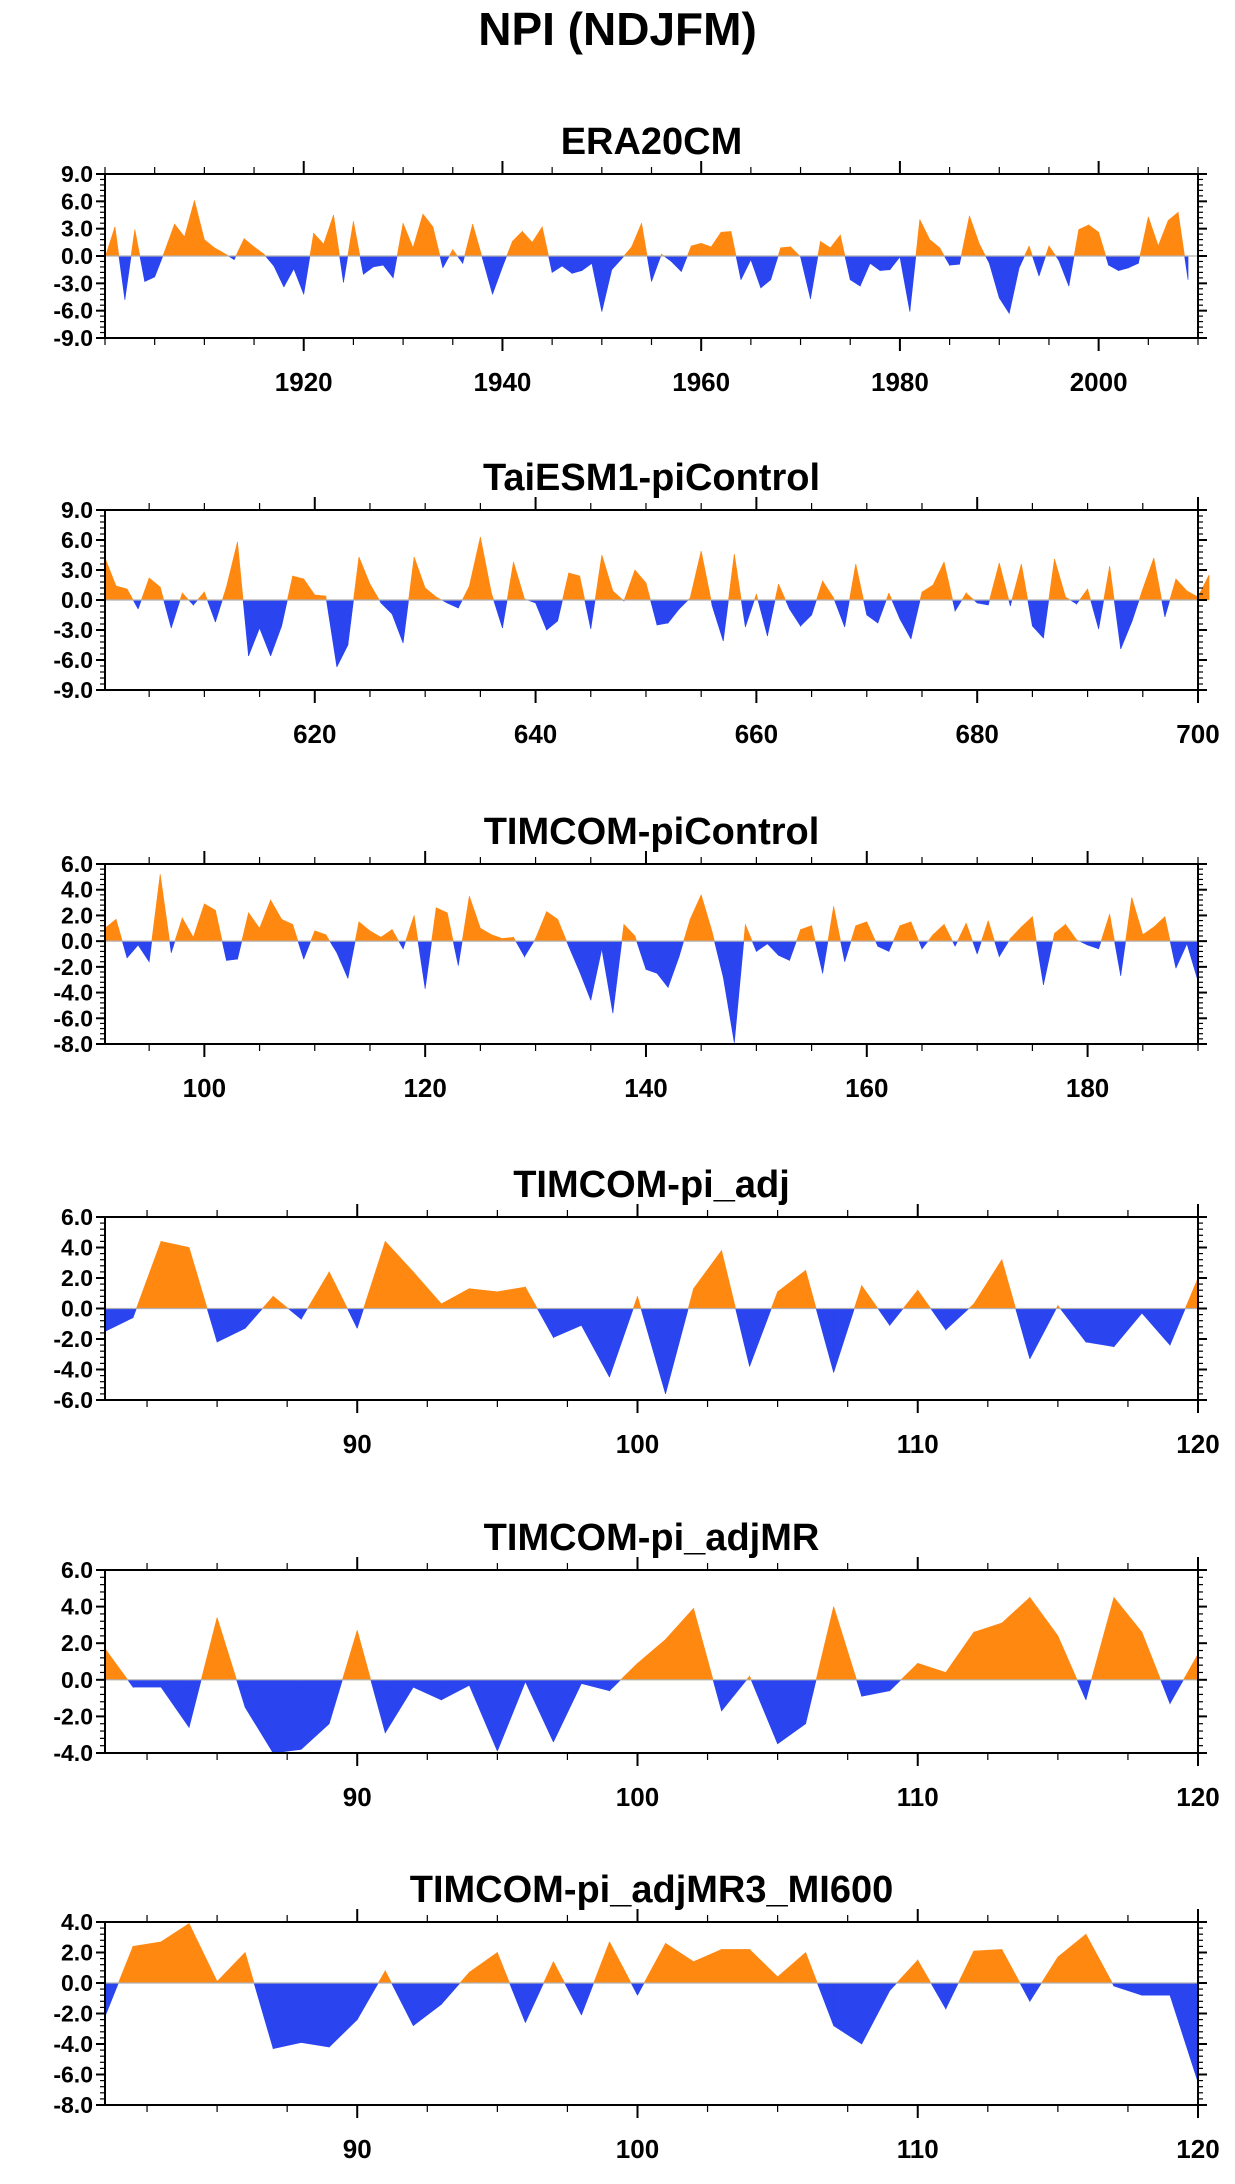 The width and height of the screenshot is (1235, 2184). Describe the element at coordinates (304, 382) in the screenshot. I see `x-tick-label: 1920` at that location.